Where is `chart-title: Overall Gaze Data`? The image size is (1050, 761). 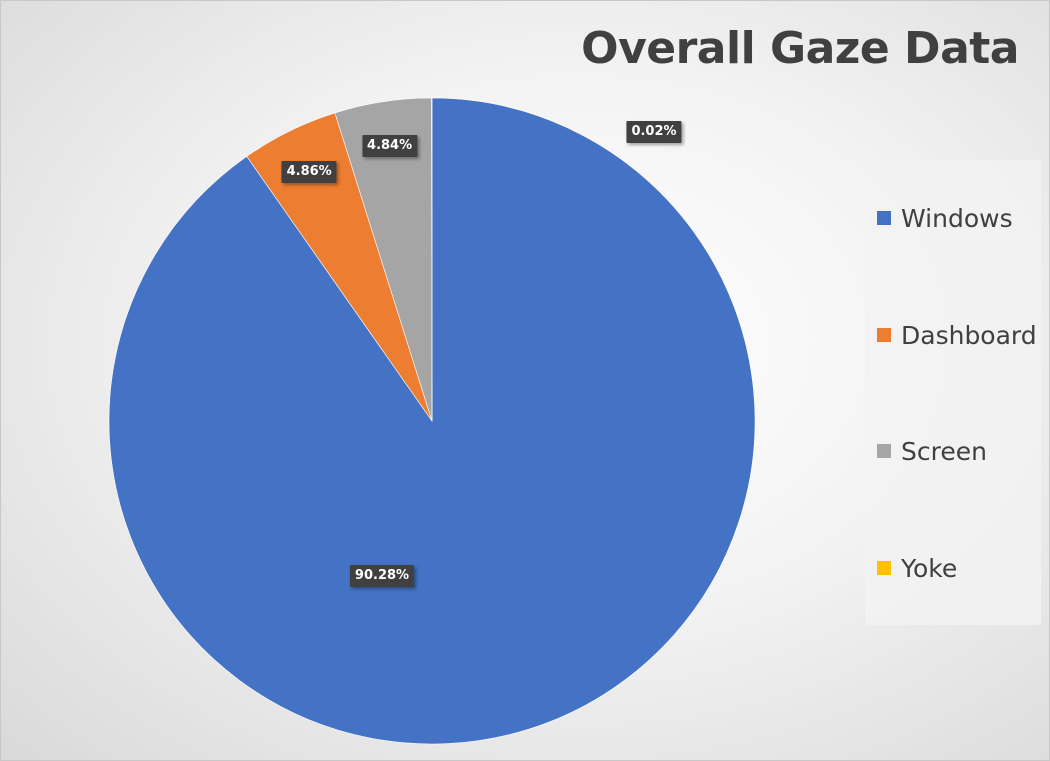
chart-title: Overall Gaze Data is located at coordinates (800, 48).